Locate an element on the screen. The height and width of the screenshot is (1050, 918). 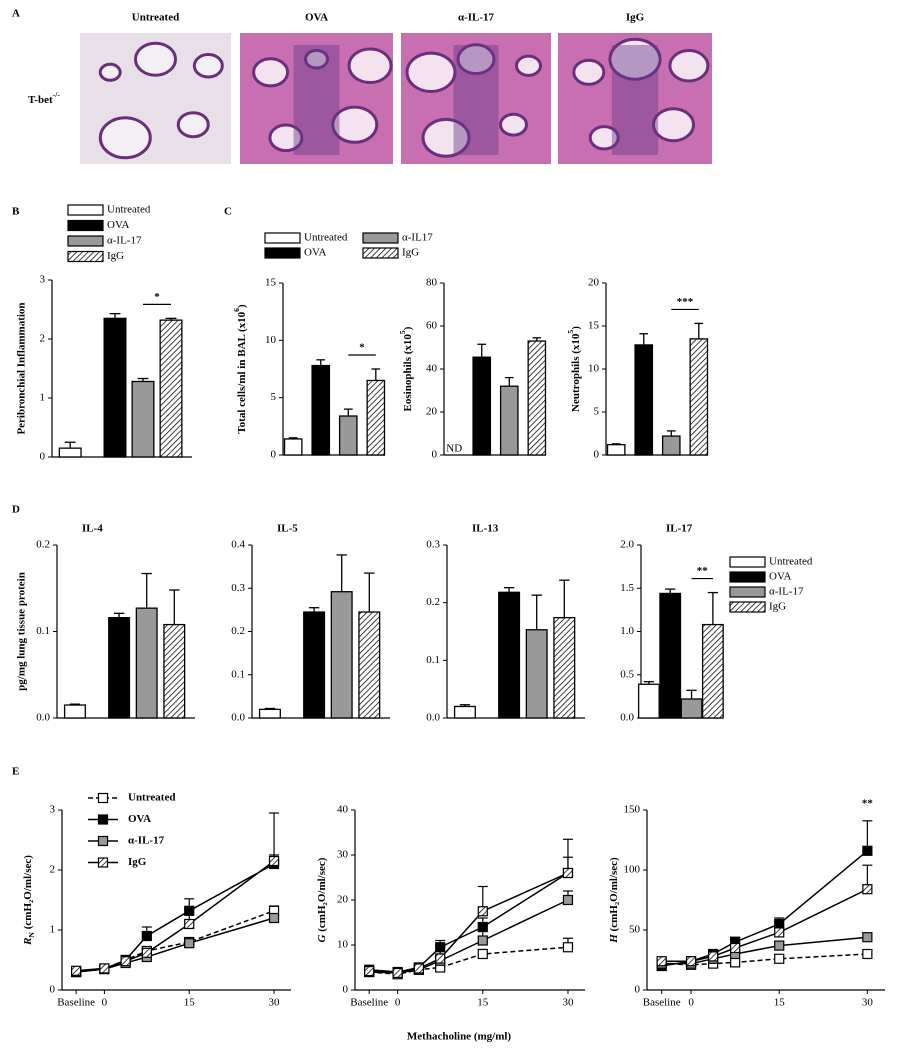
chart-title: IL-5 is located at coordinates (287, 529).